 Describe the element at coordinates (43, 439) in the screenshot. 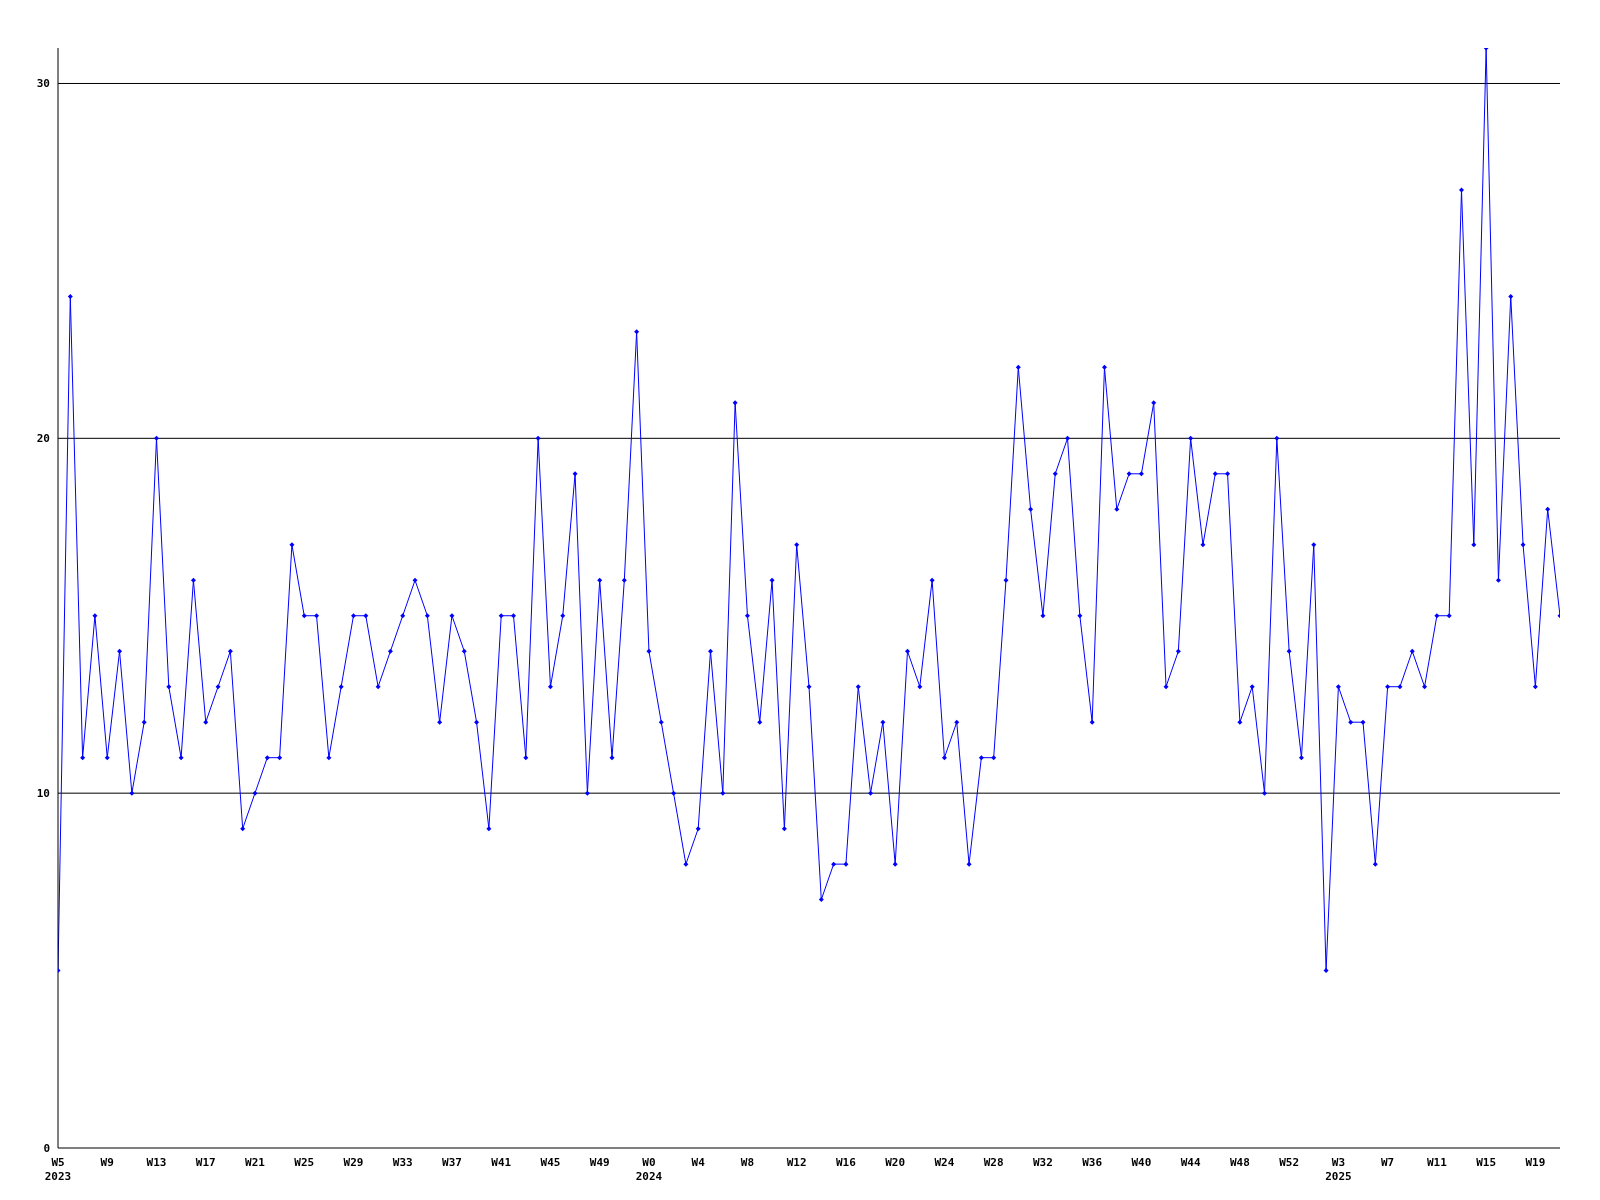

I see `y-tick-label: 20` at that location.